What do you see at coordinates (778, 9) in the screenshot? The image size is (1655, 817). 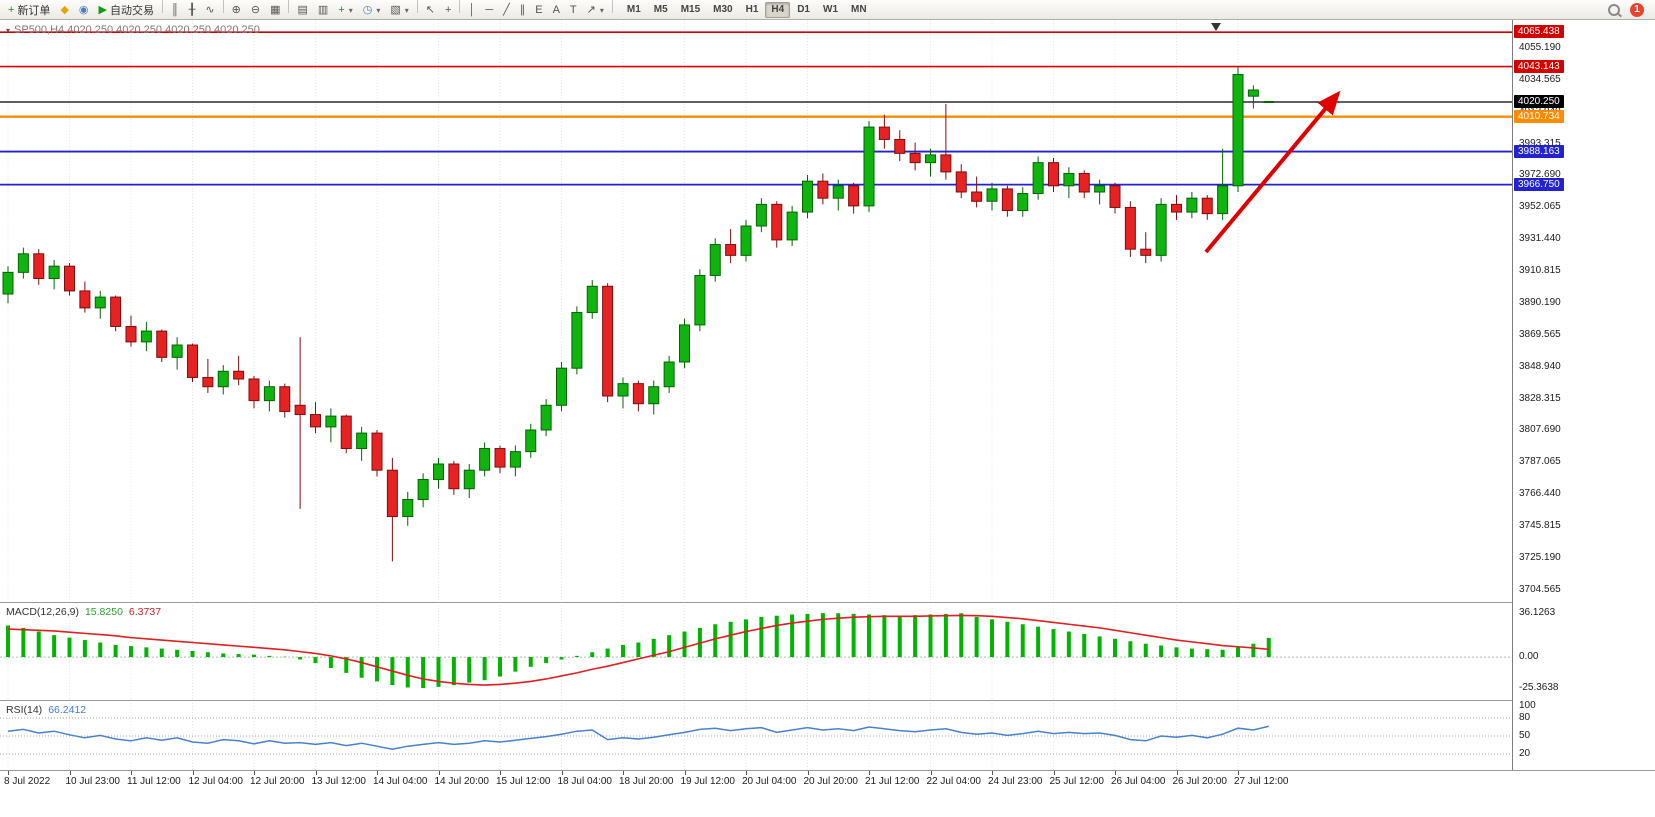 I see `timeframe-h4: H4` at bounding box center [778, 9].